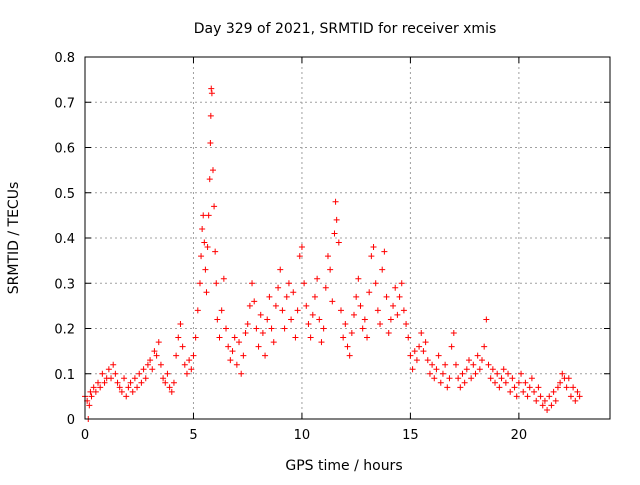  Describe the element at coordinates (64, 58) in the screenshot. I see `y-tick-label: 0.8` at that location.